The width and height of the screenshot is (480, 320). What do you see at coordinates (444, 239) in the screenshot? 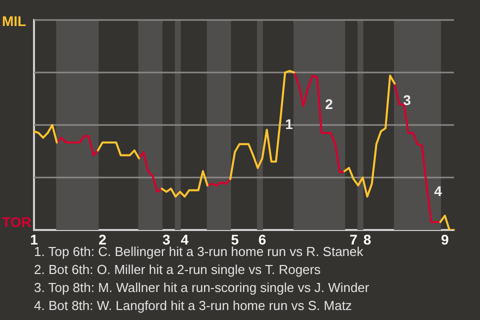
I see `x-tick-label: 9` at bounding box center [444, 239].